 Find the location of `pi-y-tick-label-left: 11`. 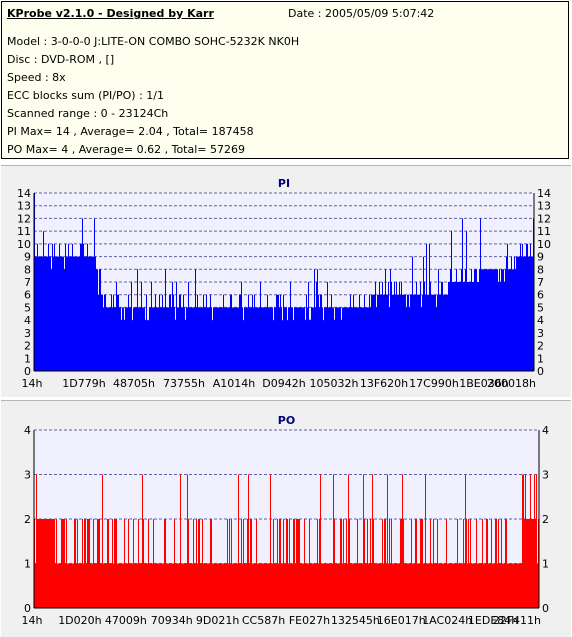

pi-y-tick-label-left: 11 is located at coordinates (24, 231).